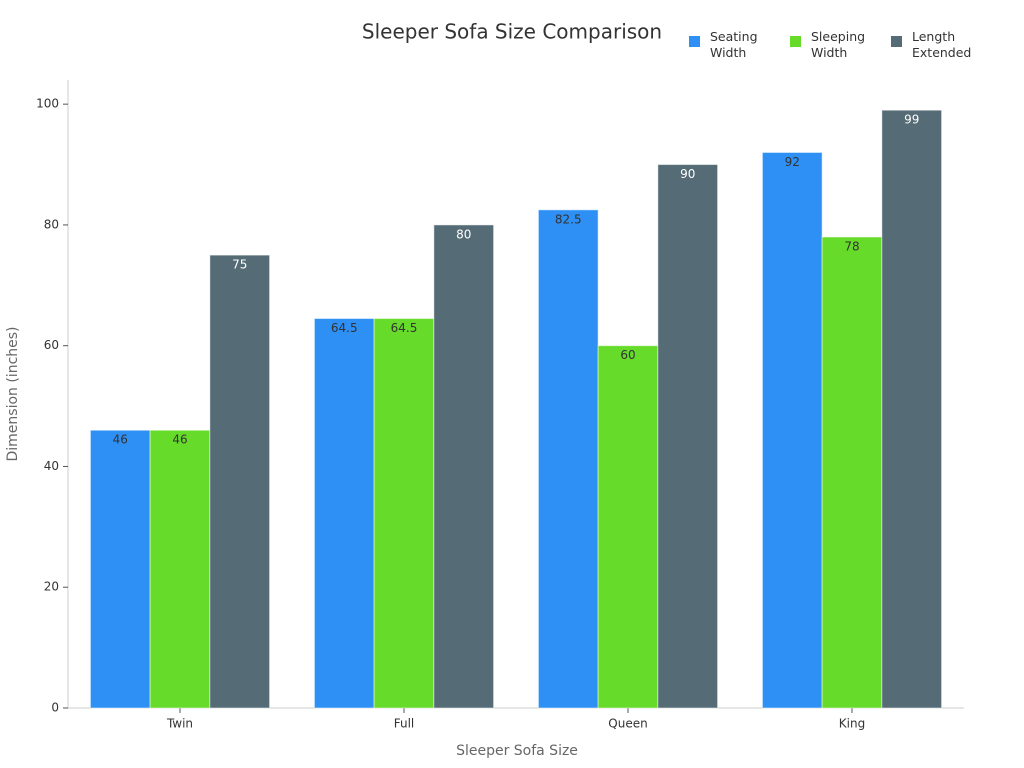 The height and width of the screenshot is (768, 1024). What do you see at coordinates (568, 219) in the screenshot?
I see `value-label: 82.5` at bounding box center [568, 219].